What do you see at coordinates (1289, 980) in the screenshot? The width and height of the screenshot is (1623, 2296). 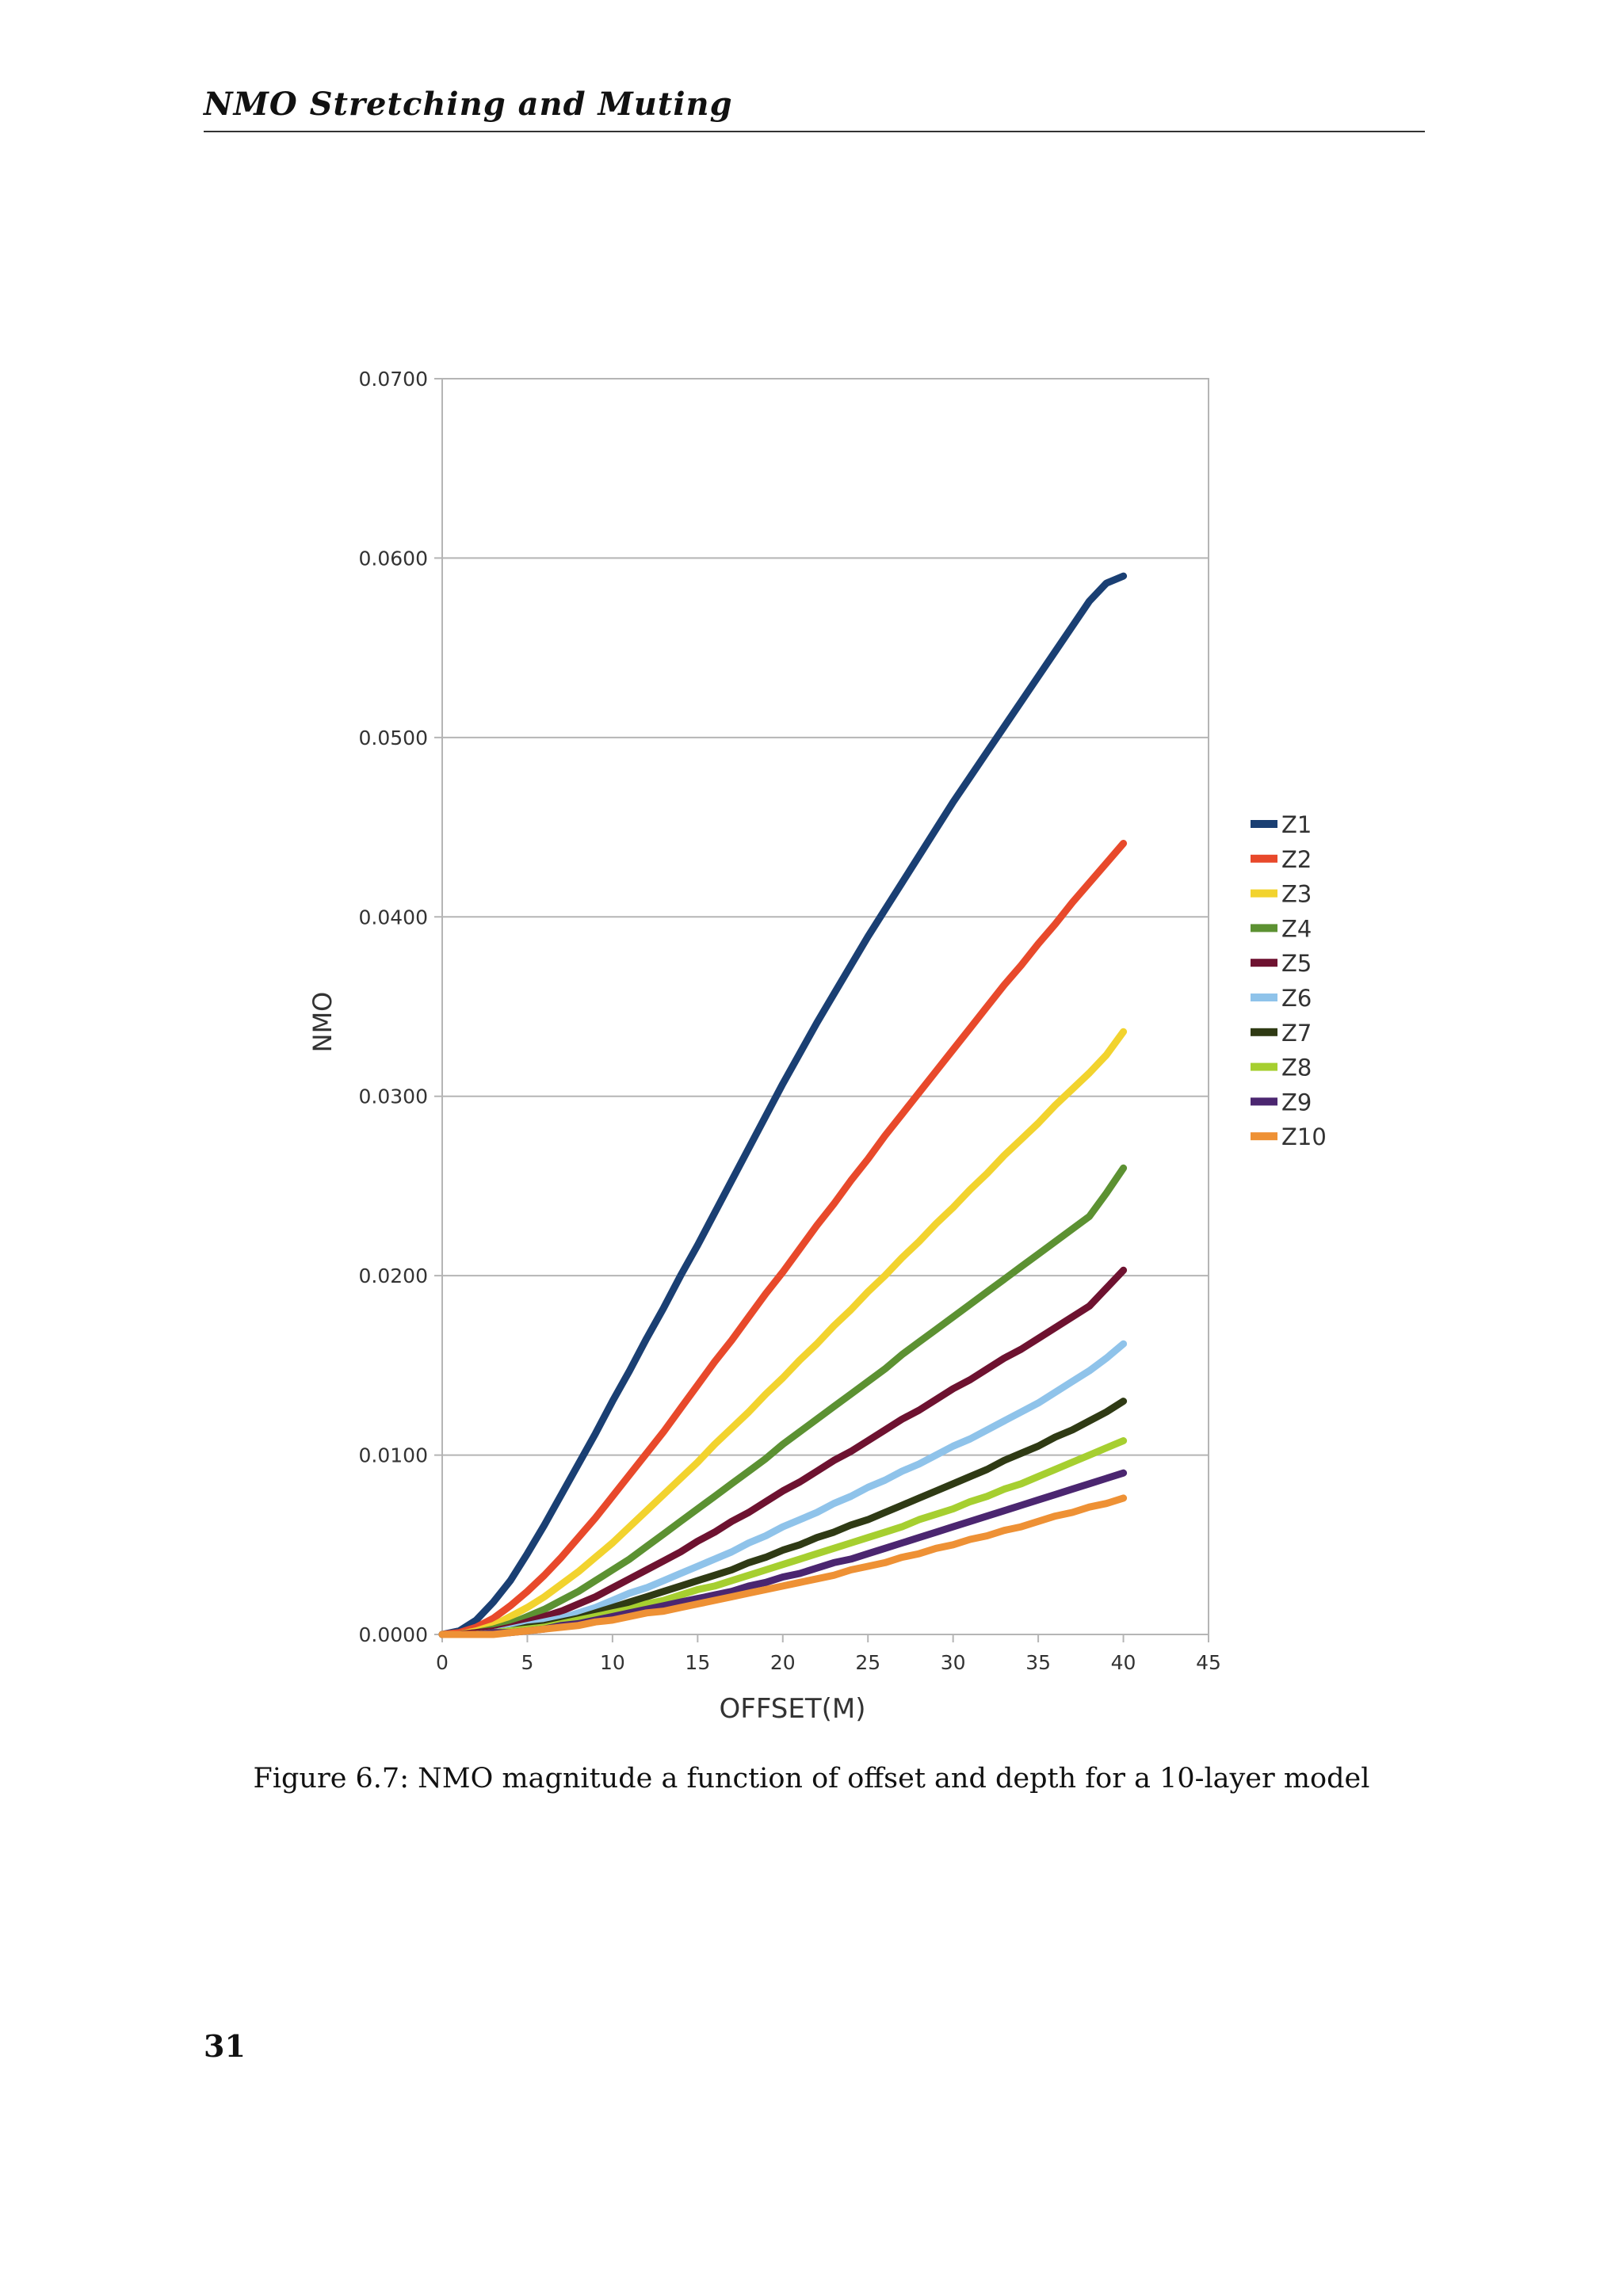 I see `legend: Z1 Z2 Z3 Z4 Z5 Z6 Z7 Z8 Z9 Z10` at bounding box center [1289, 980].